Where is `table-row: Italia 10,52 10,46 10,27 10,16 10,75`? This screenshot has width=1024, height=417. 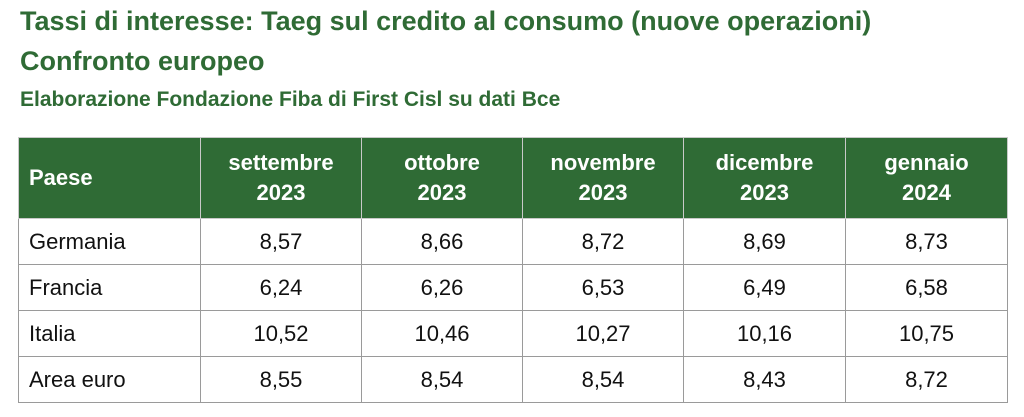 table-row: Italia 10,52 10,46 10,27 10,16 10,75 is located at coordinates (513, 333).